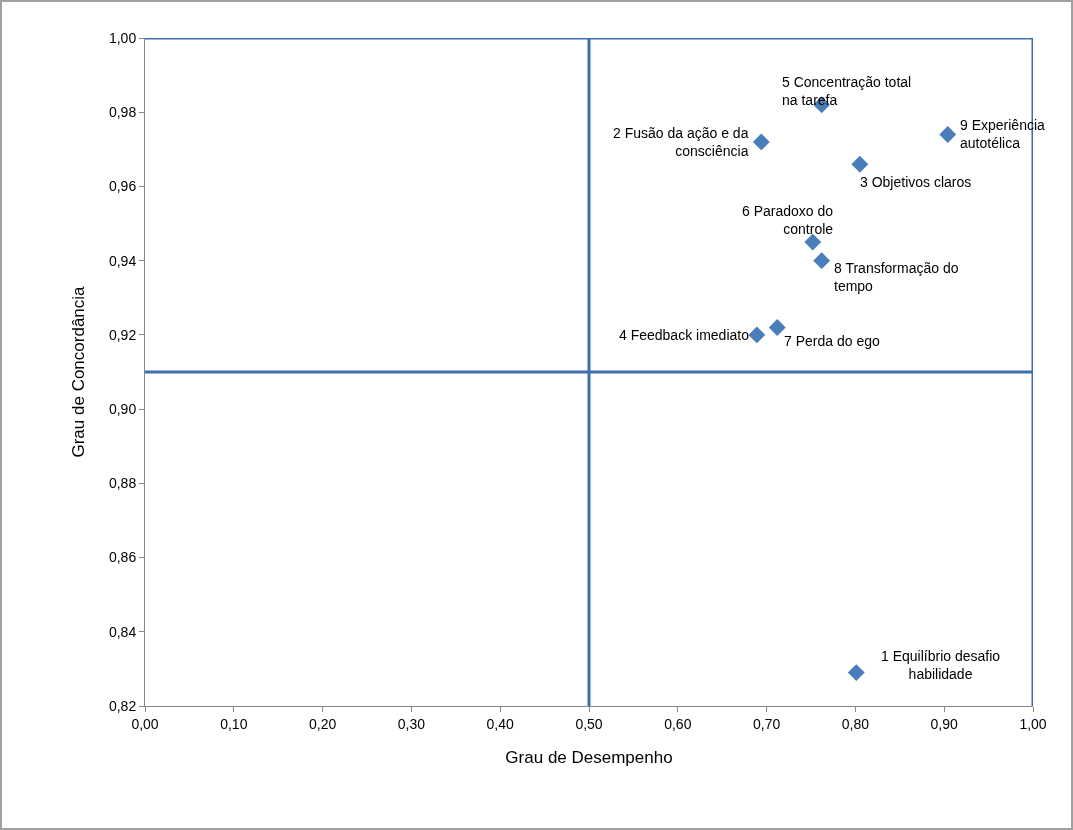 The width and height of the screenshot is (1073, 830). I want to click on annotation: 6 Paradoxo do controle, so click(788, 220).